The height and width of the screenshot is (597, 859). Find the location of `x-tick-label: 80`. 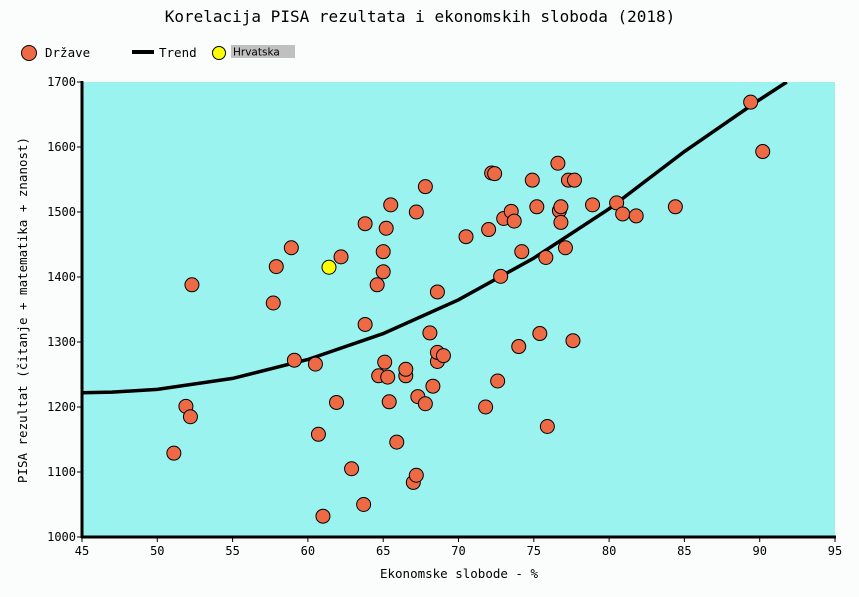

x-tick-label: 80 is located at coordinates (609, 551).